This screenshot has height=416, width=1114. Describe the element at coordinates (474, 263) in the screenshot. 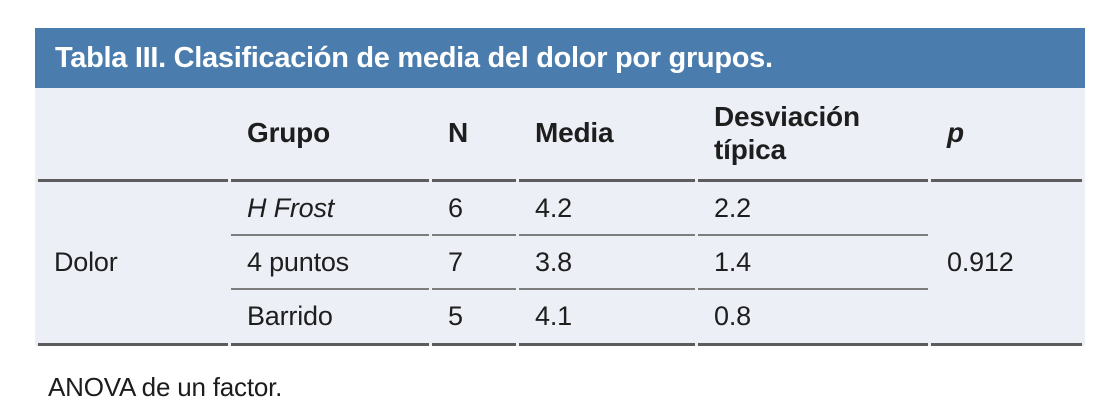

I see `cell-n-1: 7` at that location.